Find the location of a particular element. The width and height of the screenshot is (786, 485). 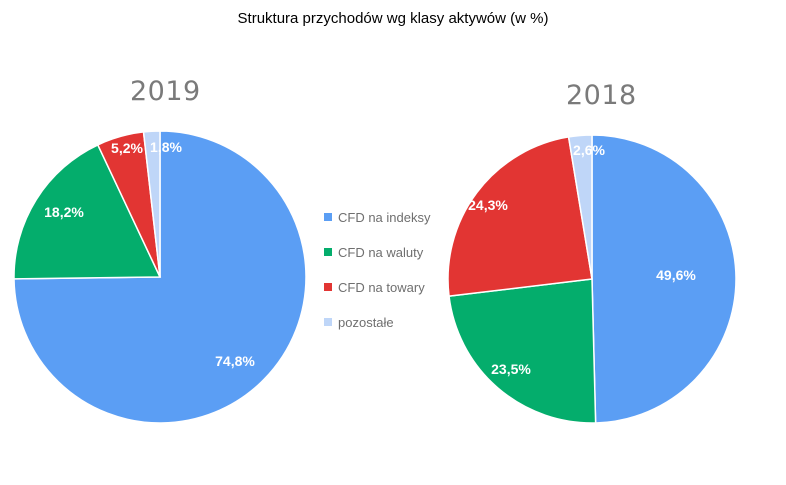

slice-label-cfd-towary-2018: 24,3% is located at coordinates (488, 205).